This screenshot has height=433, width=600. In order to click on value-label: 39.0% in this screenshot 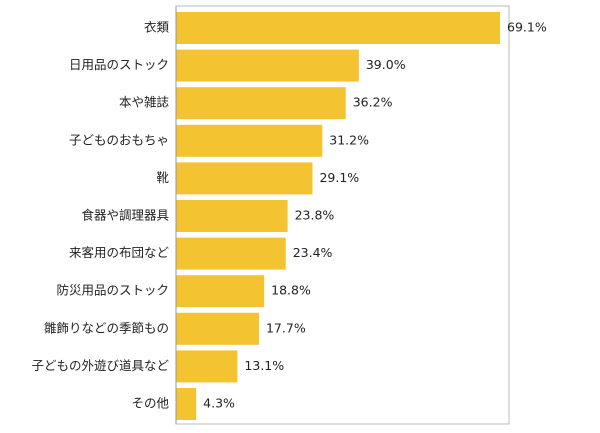, I will do `click(386, 64)`.